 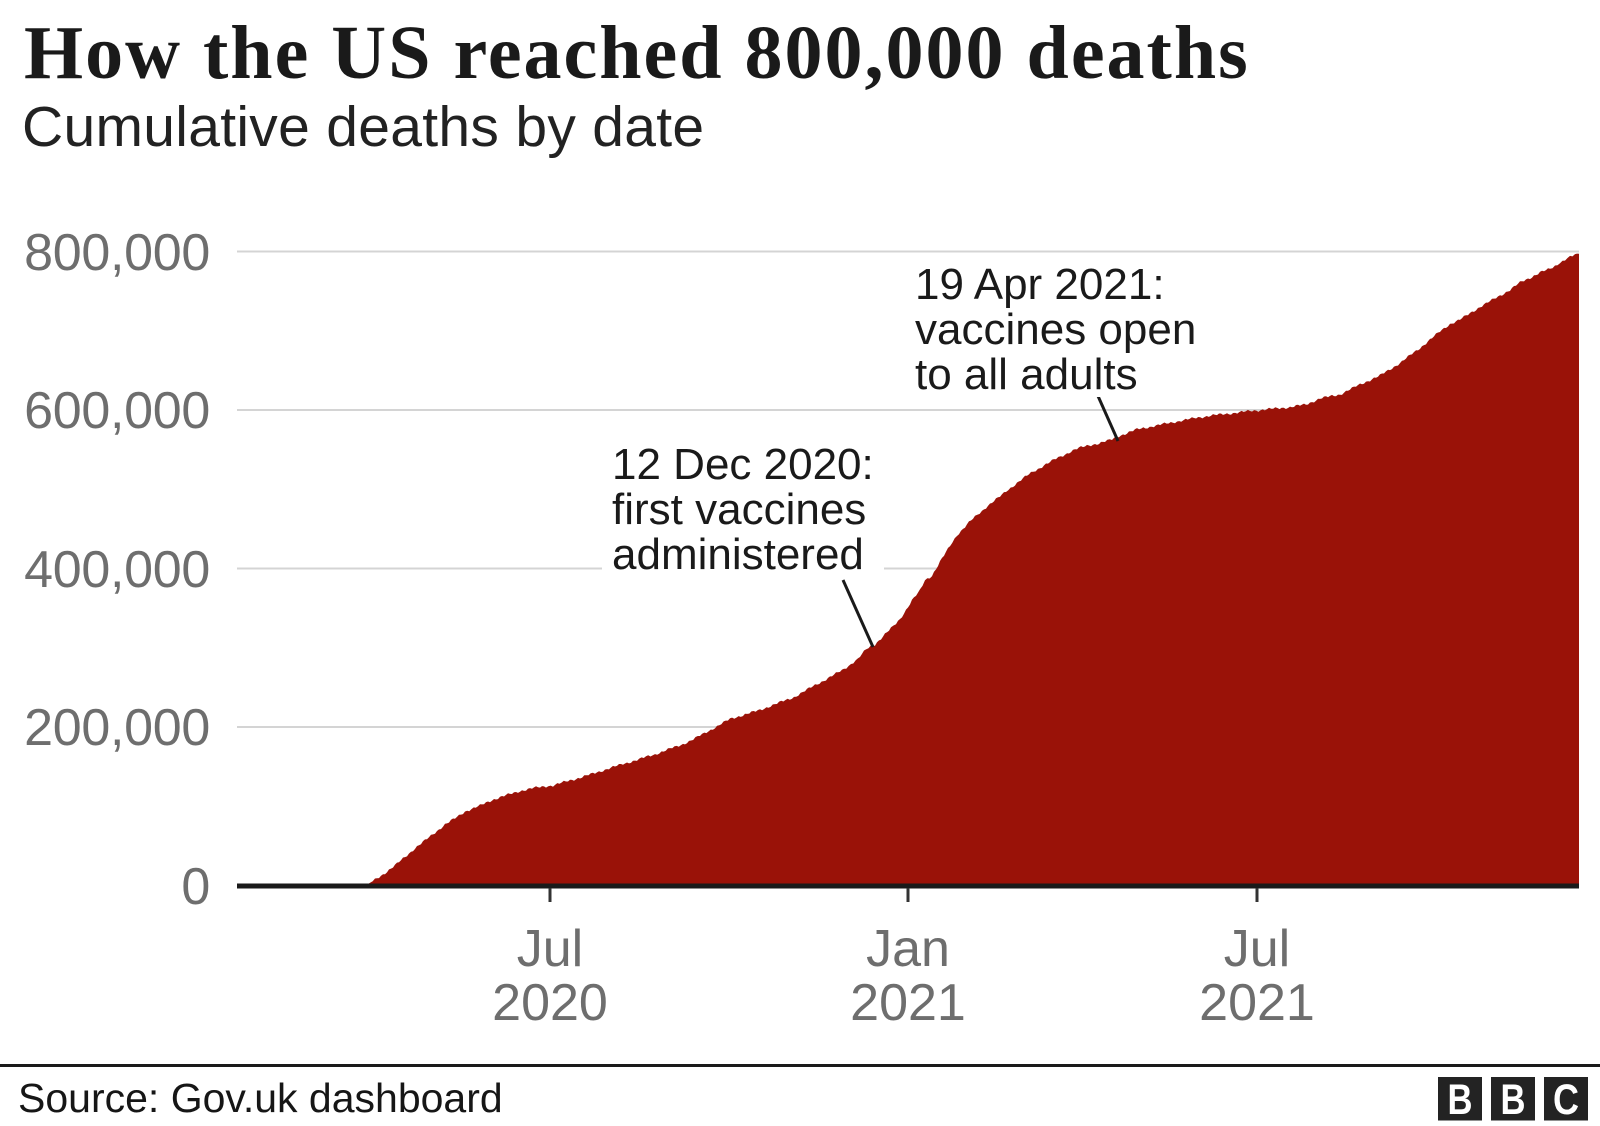 What do you see at coordinates (1566, 1100) in the screenshot?
I see `svg-text: C` at bounding box center [1566, 1100].